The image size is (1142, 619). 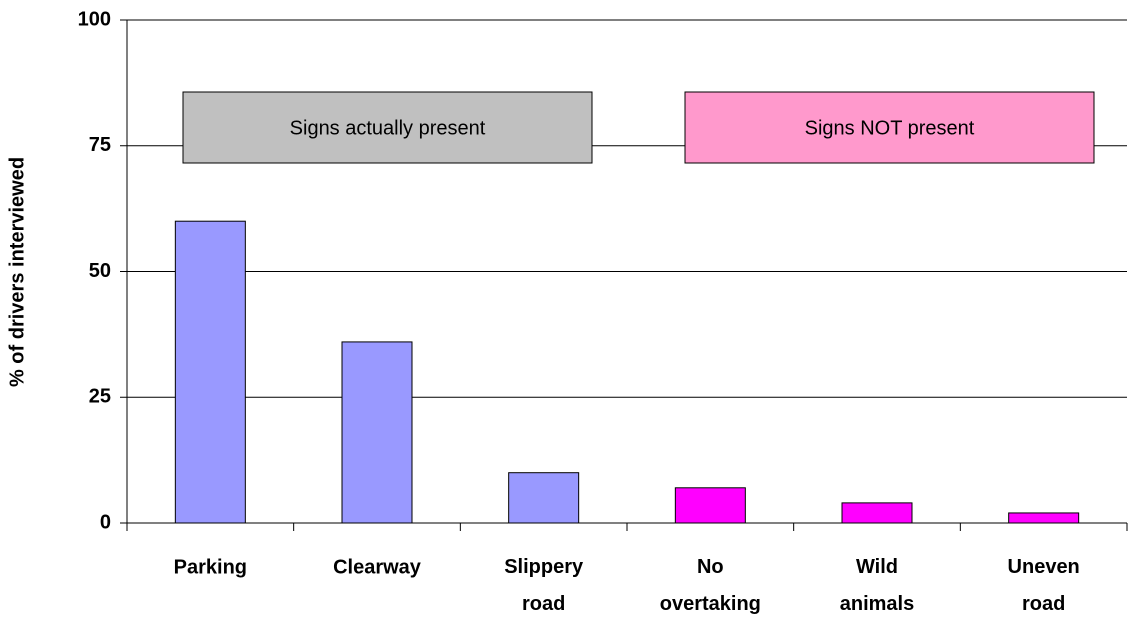 I want to click on y-tick-label: 25, so click(x=100, y=397).